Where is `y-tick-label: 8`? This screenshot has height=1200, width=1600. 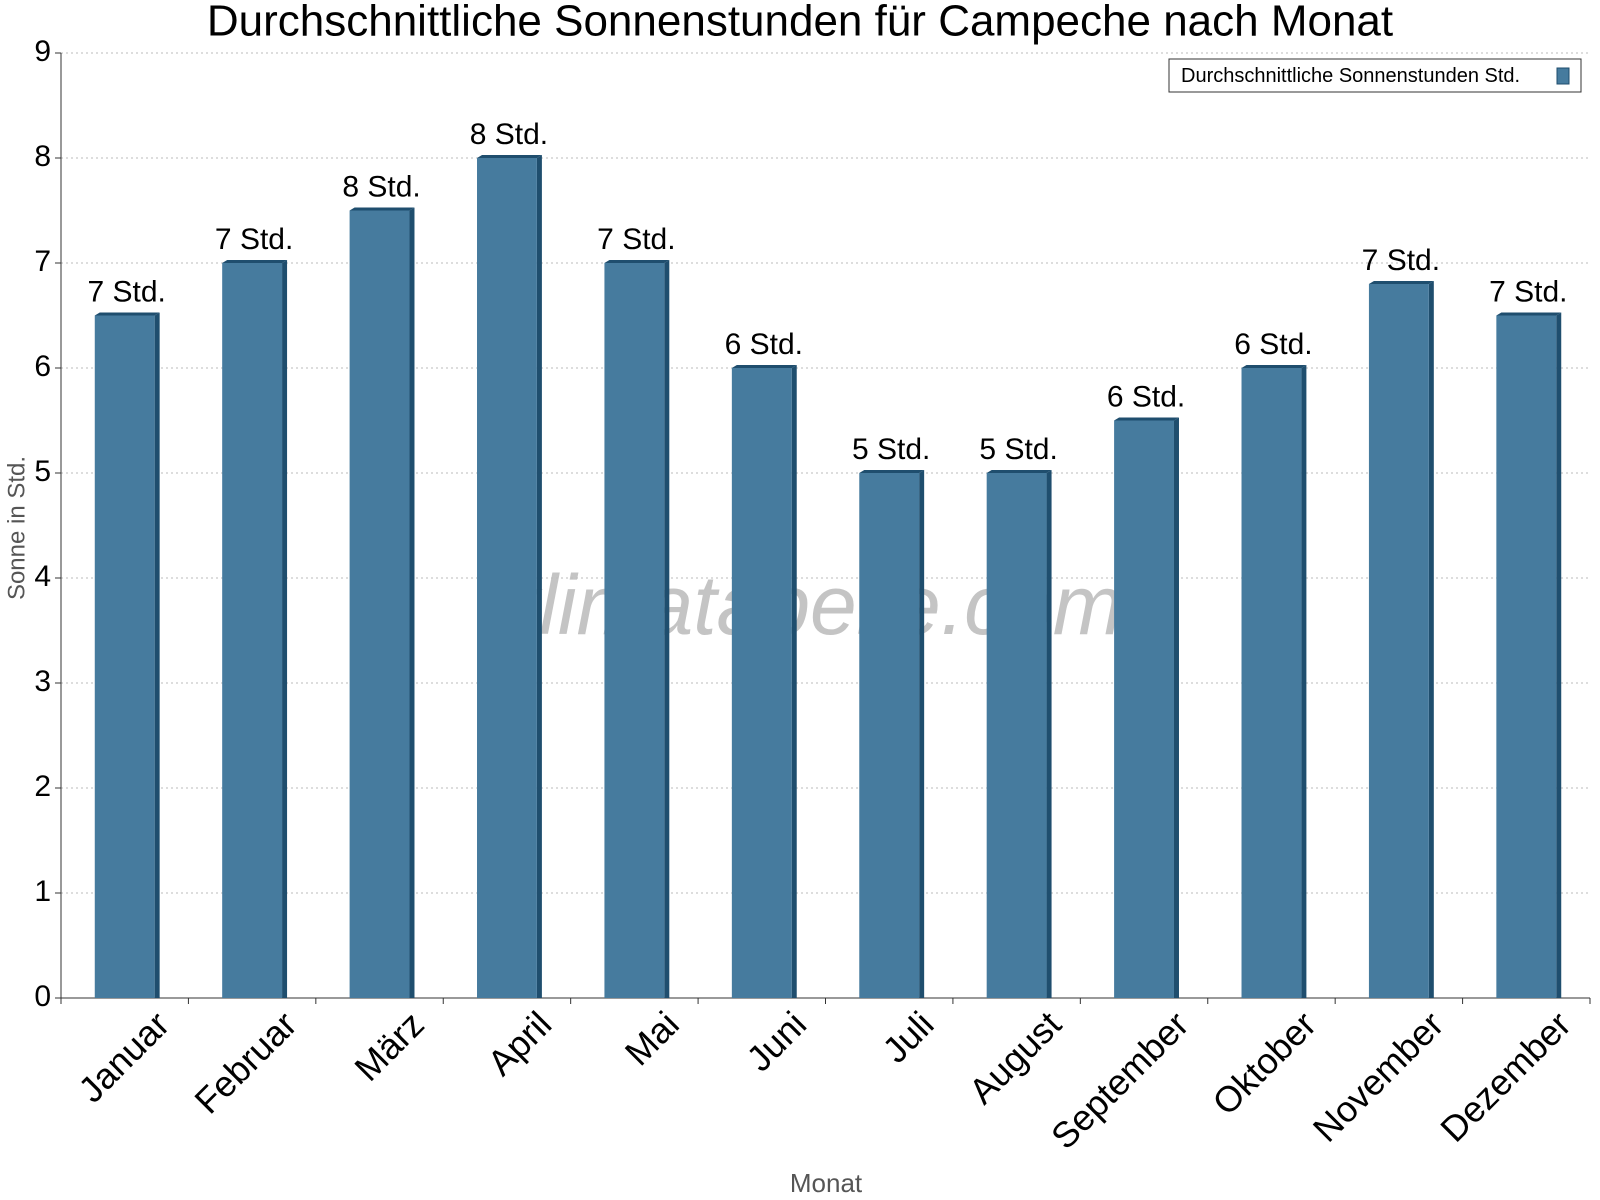
y-tick-label: 8 is located at coordinates (42, 156).